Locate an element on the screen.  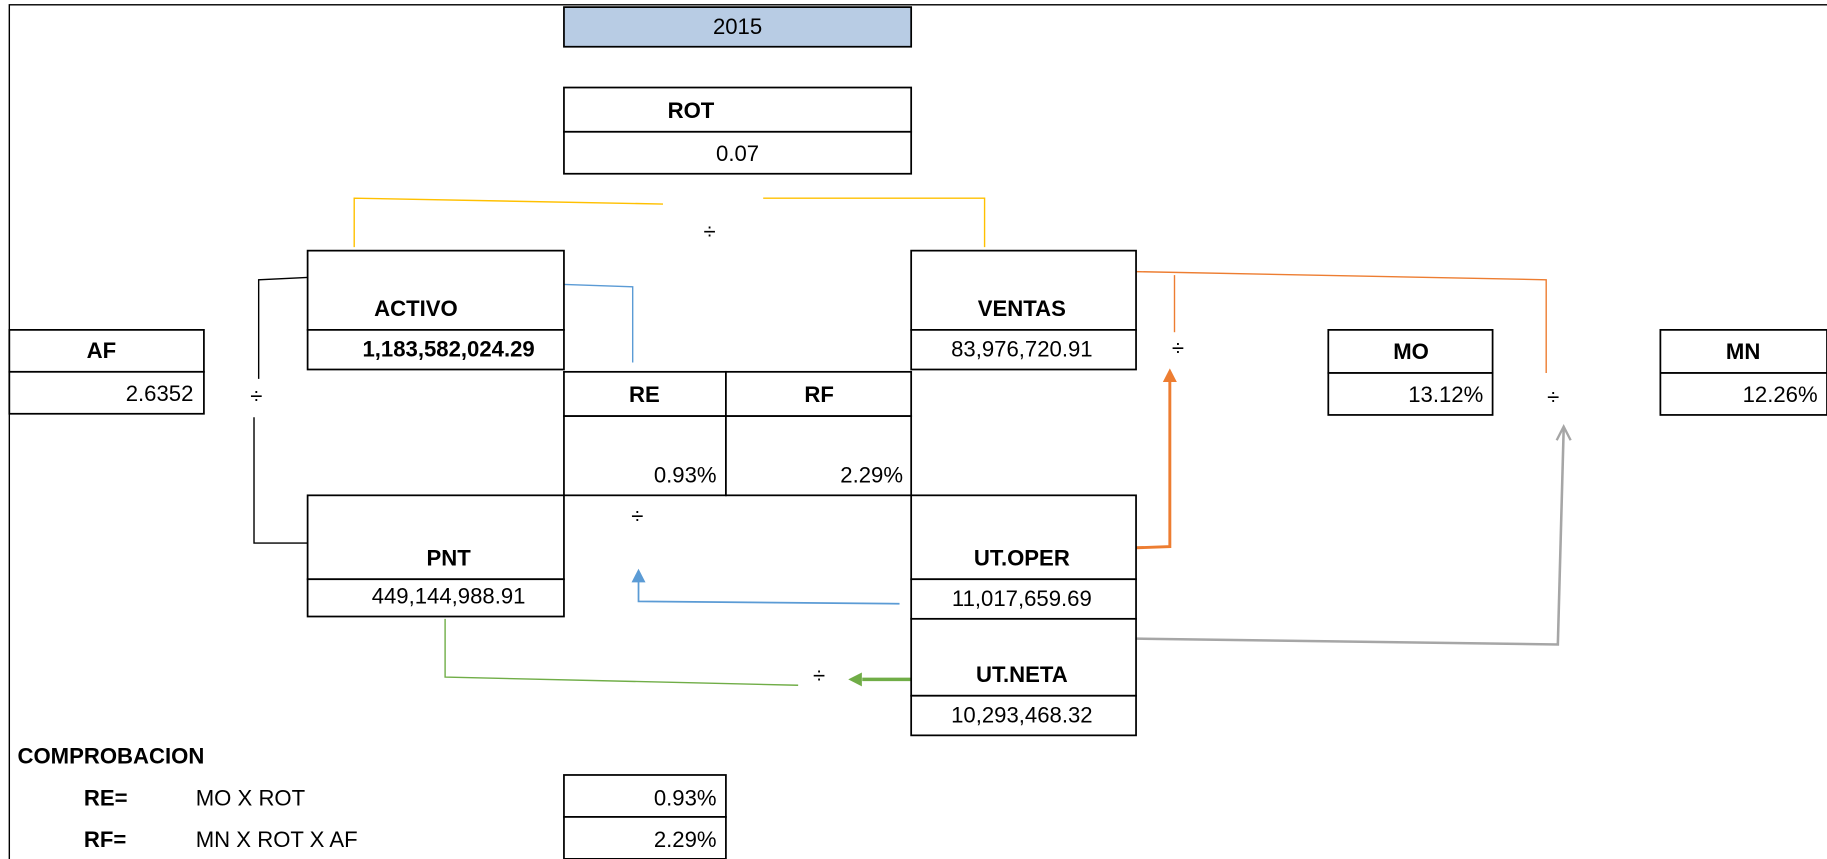
node-label: MO is located at coordinates (1411, 351).